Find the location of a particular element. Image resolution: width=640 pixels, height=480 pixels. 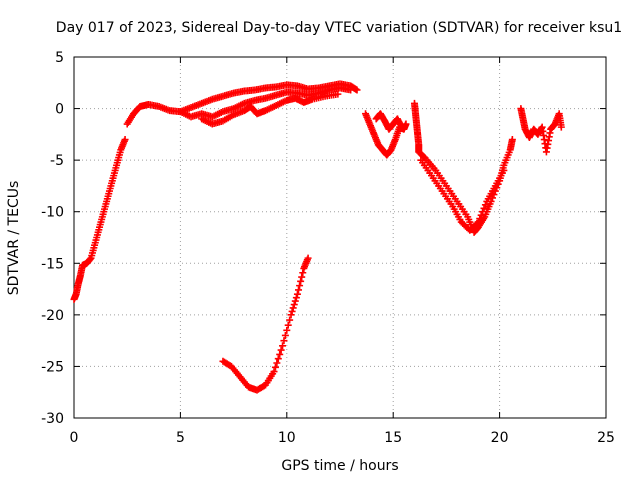

x-tick-label: 15 is located at coordinates (393, 438).